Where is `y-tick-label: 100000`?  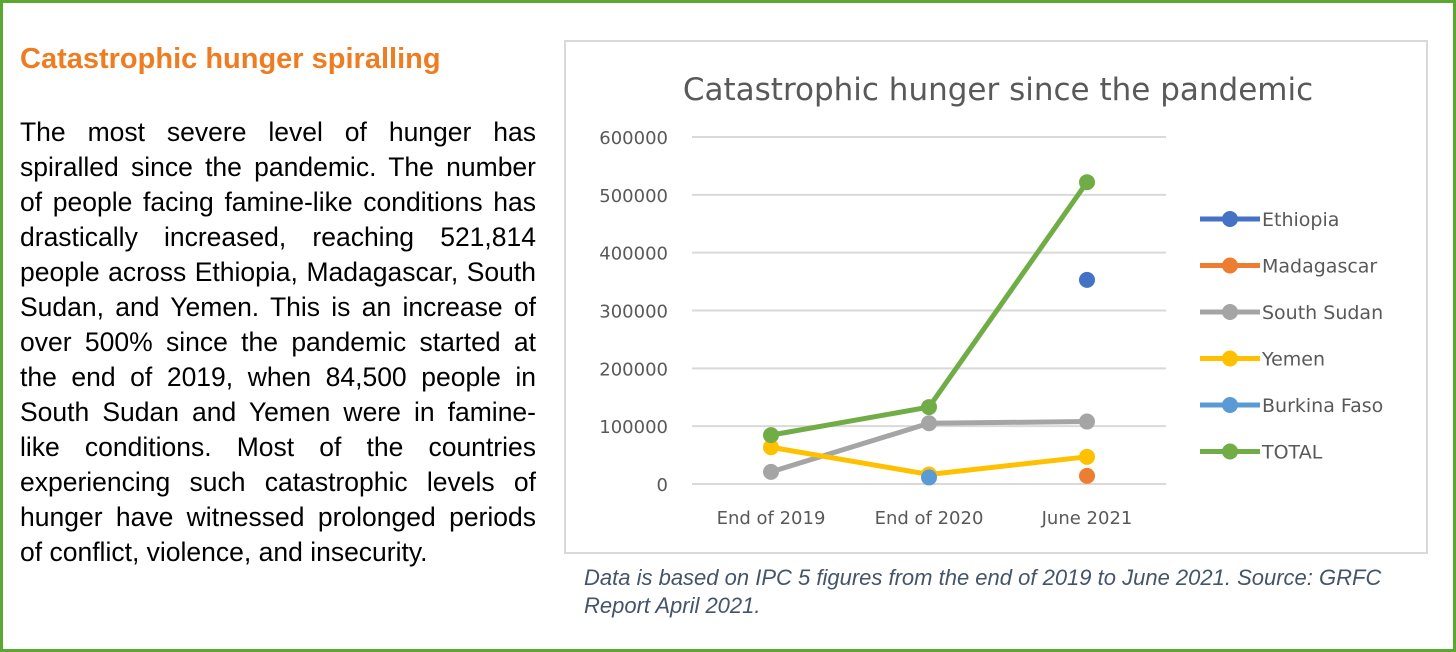 y-tick-label: 100000 is located at coordinates (633, 427).